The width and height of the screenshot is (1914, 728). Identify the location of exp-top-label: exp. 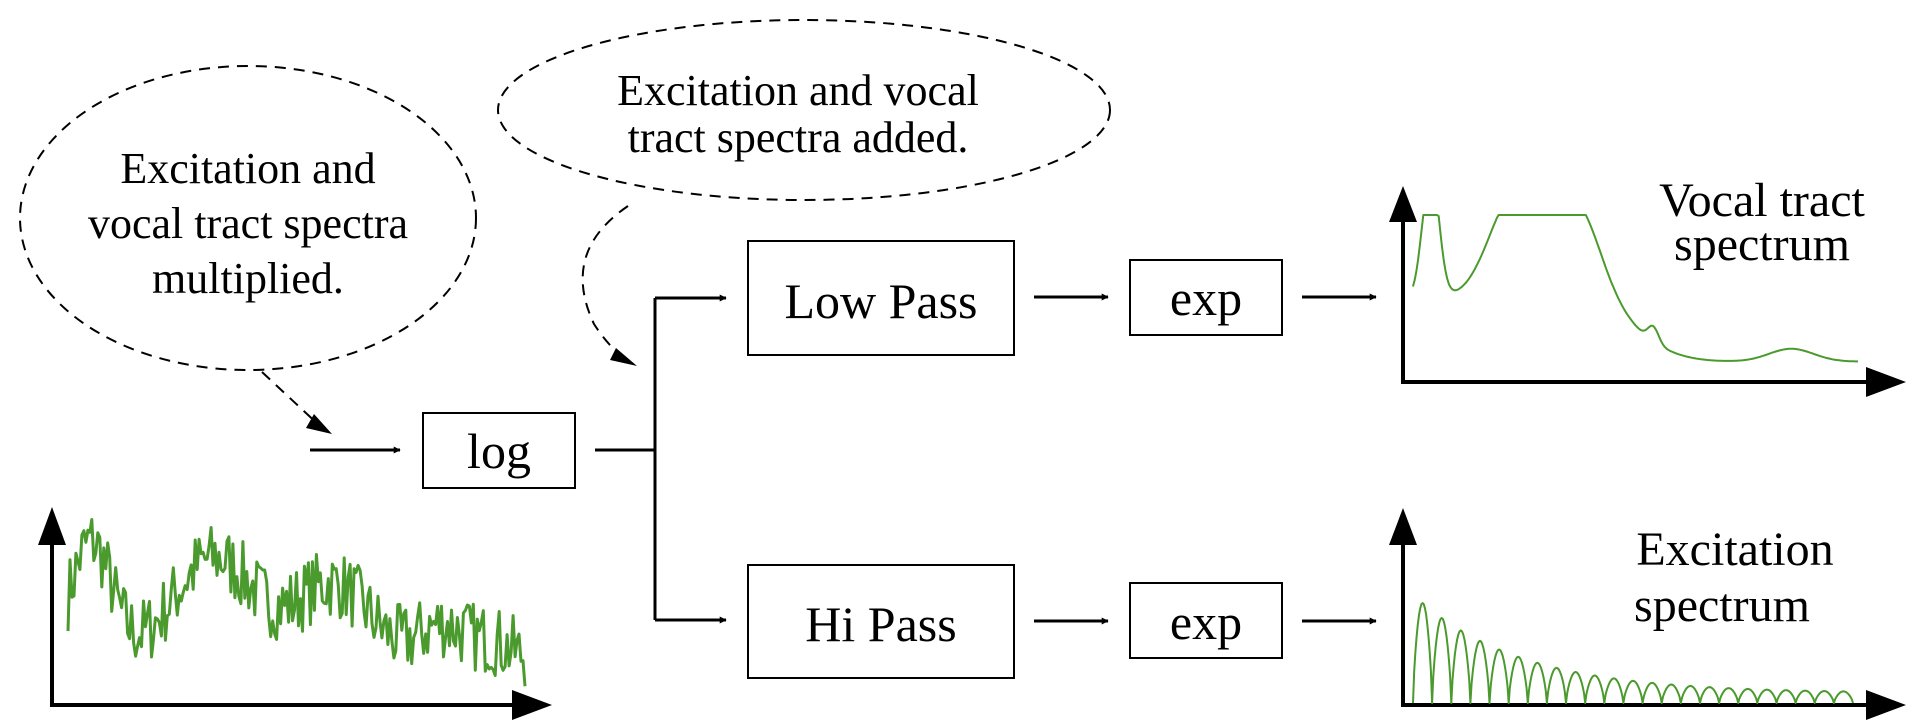
(1206, 298).